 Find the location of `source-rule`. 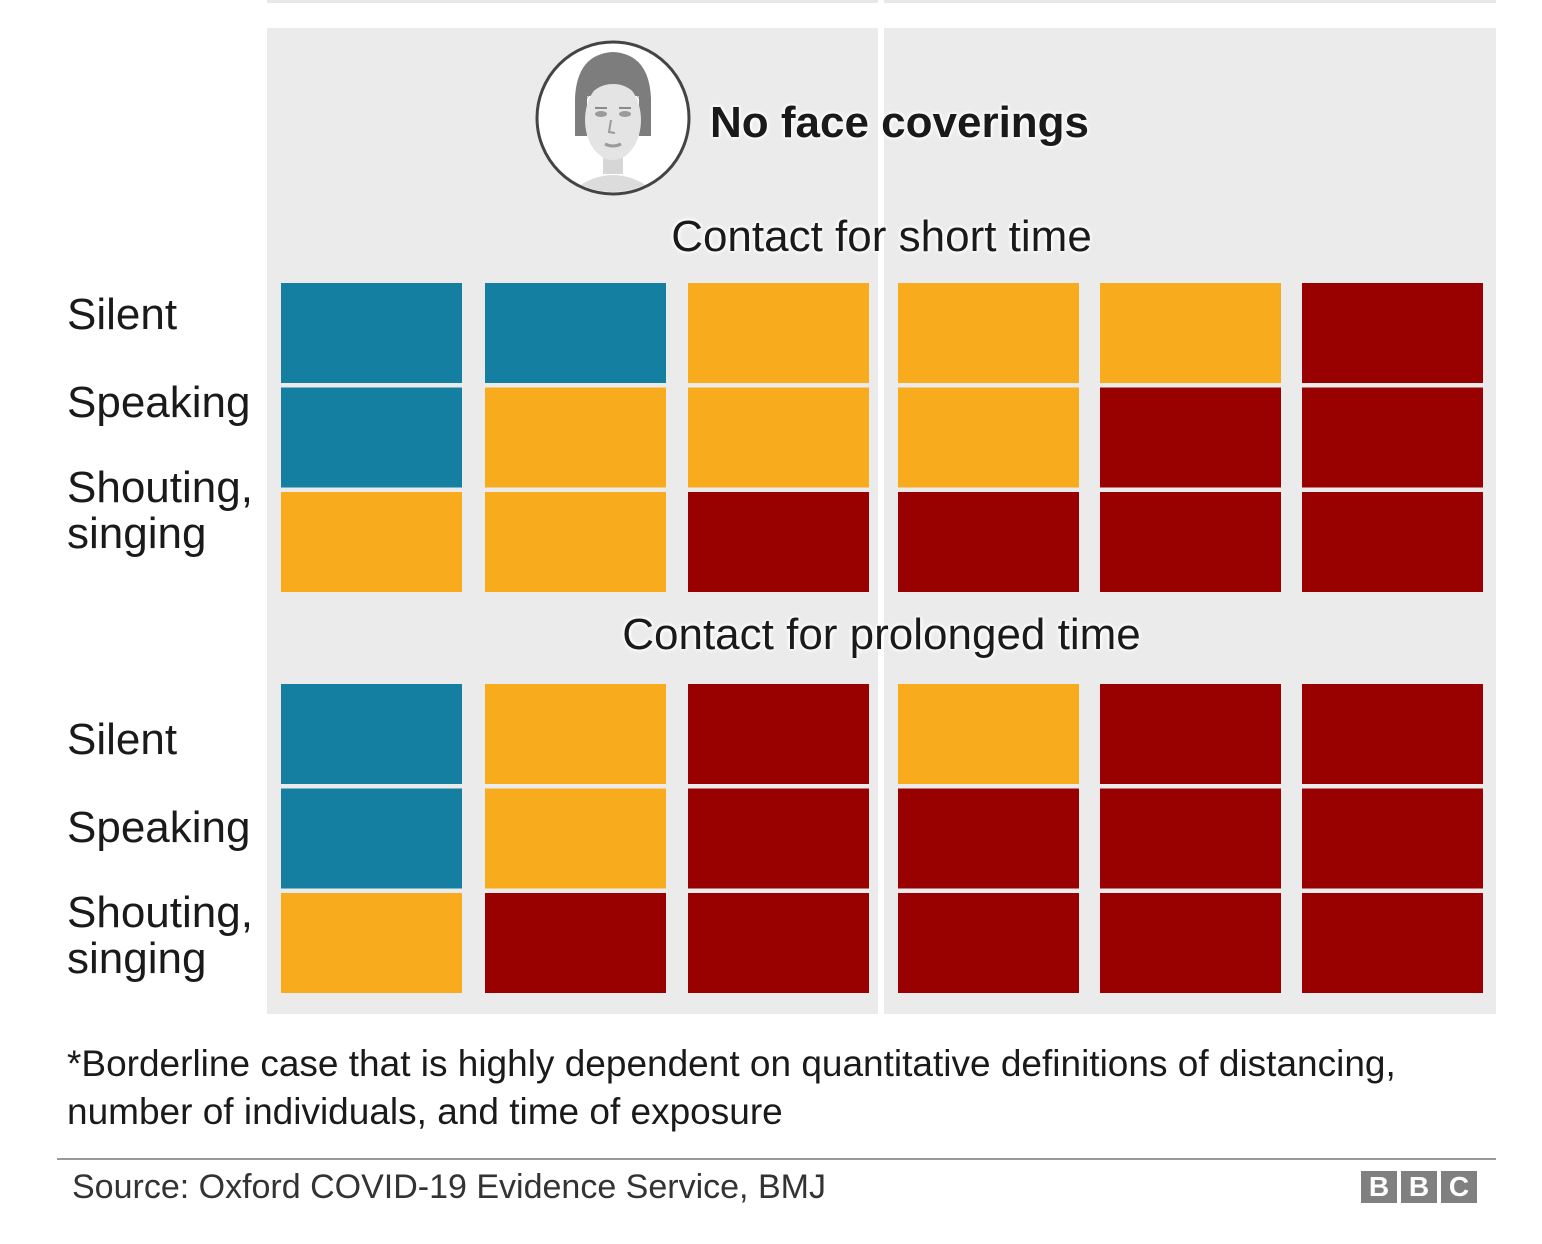

source-rule is located at coordinates (776, 1159).